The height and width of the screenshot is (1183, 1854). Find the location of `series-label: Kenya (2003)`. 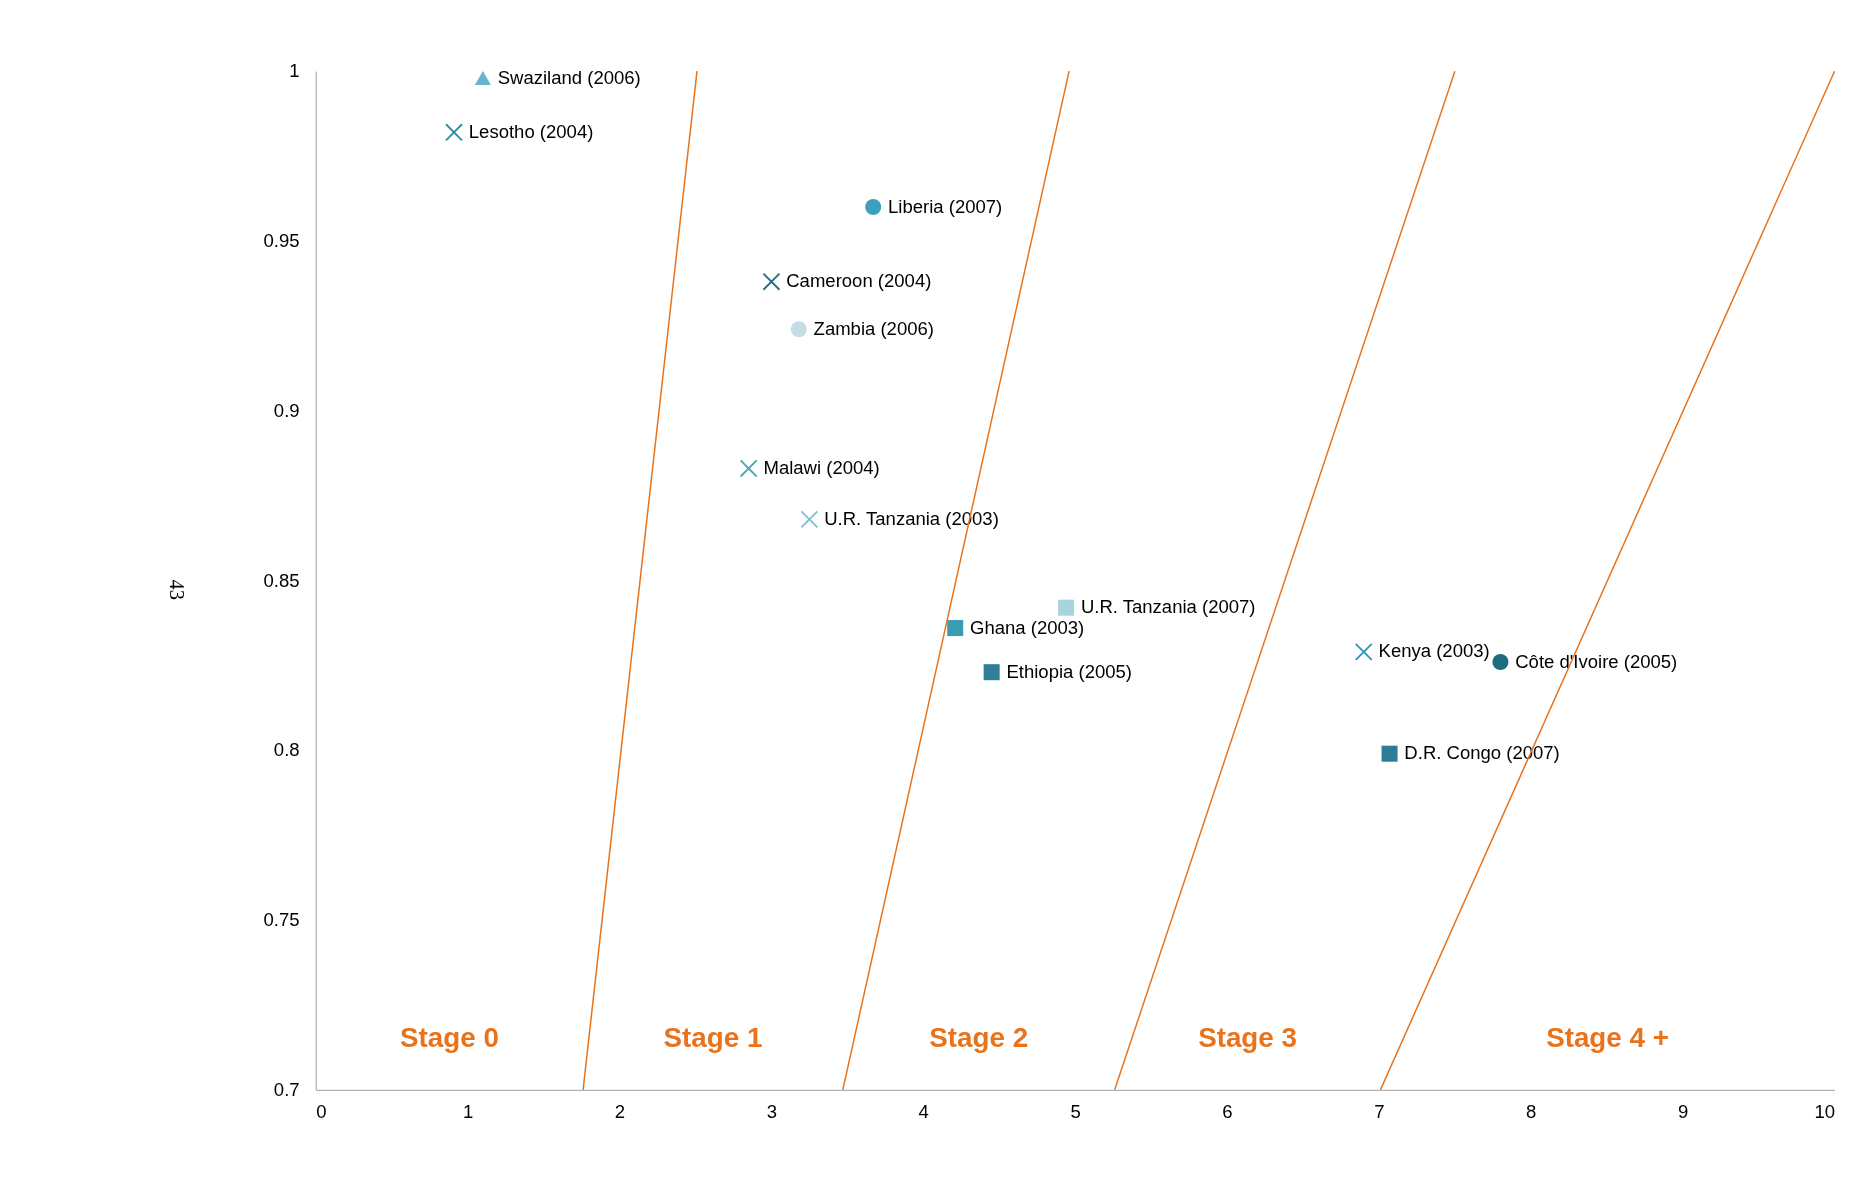

series-label: Kenya (2003) is located at coordinates (1434, 651).